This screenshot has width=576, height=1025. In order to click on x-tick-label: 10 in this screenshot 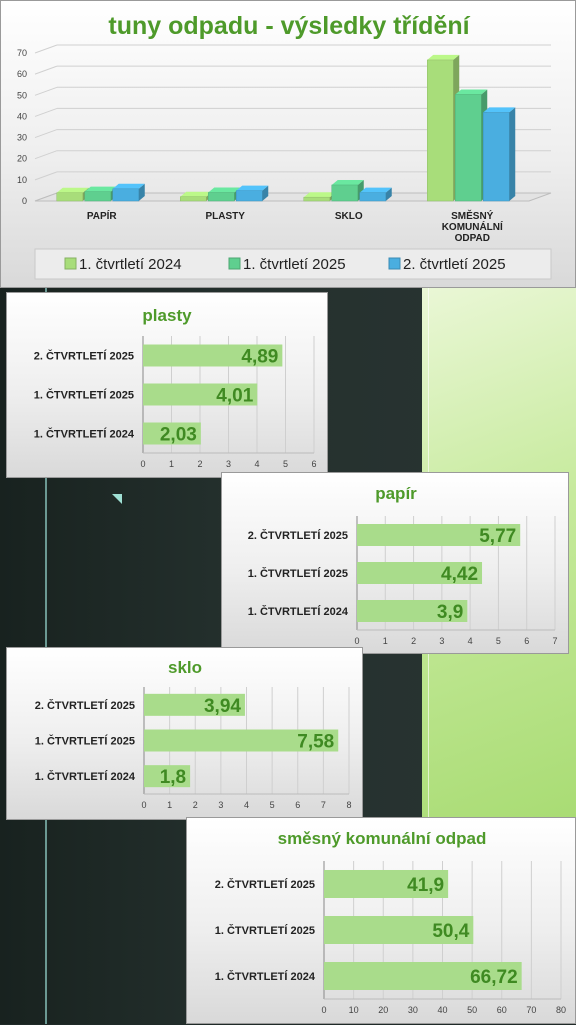, I will do `click(354, 1010)`.